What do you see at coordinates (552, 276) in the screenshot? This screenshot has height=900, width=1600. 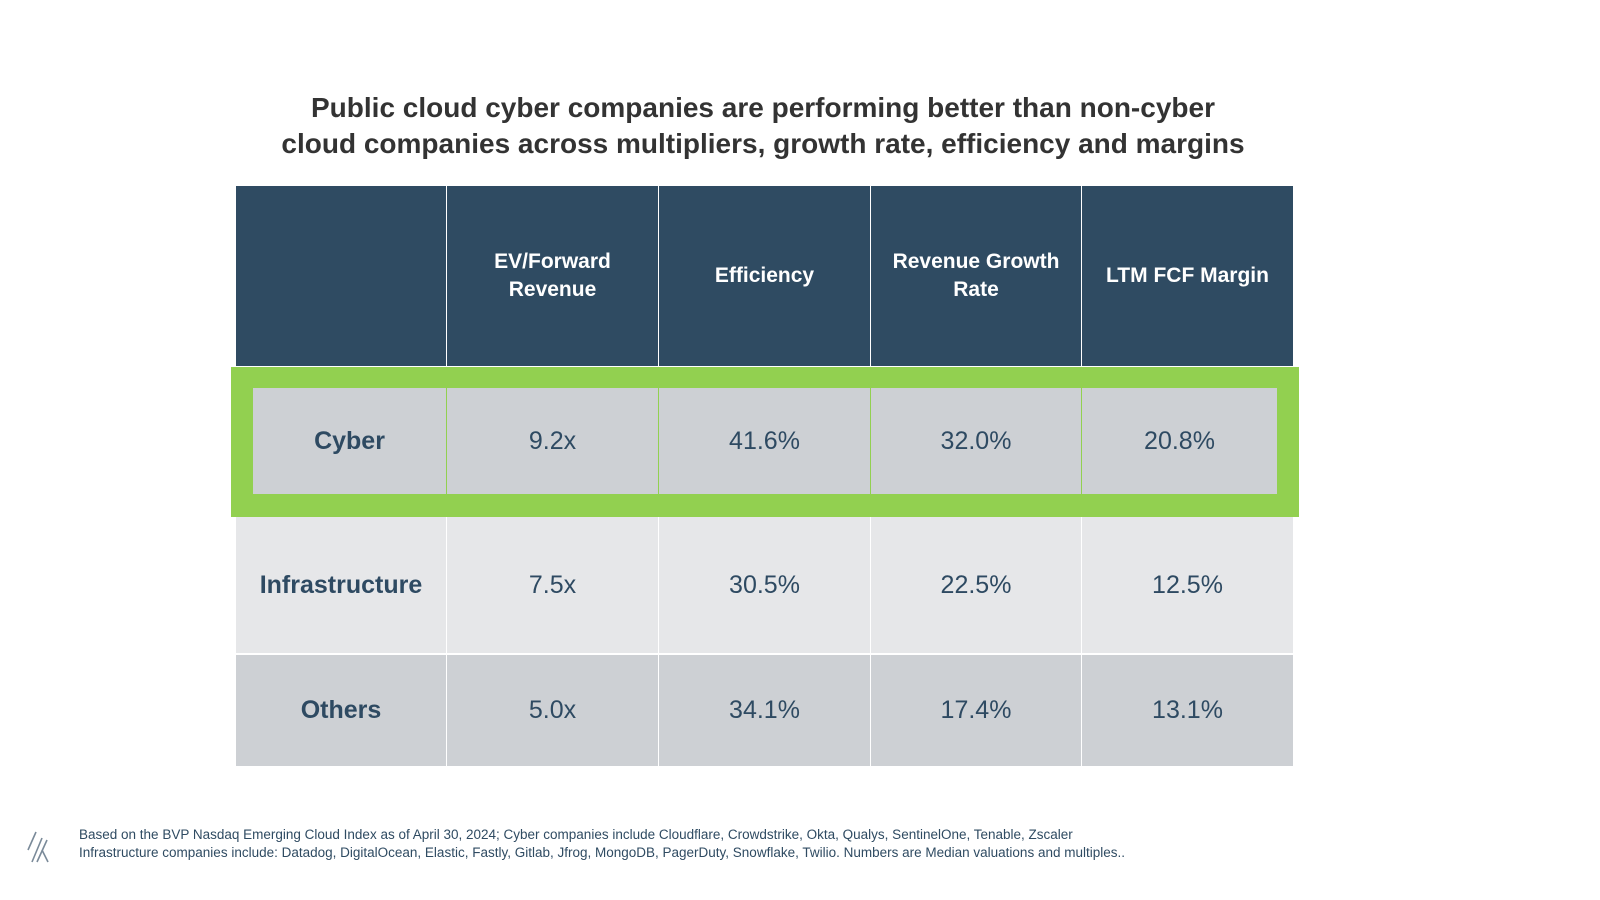 I see `header-ev-forward-revenue: EV/Forward Revenue` at bounding box center [552, 276].